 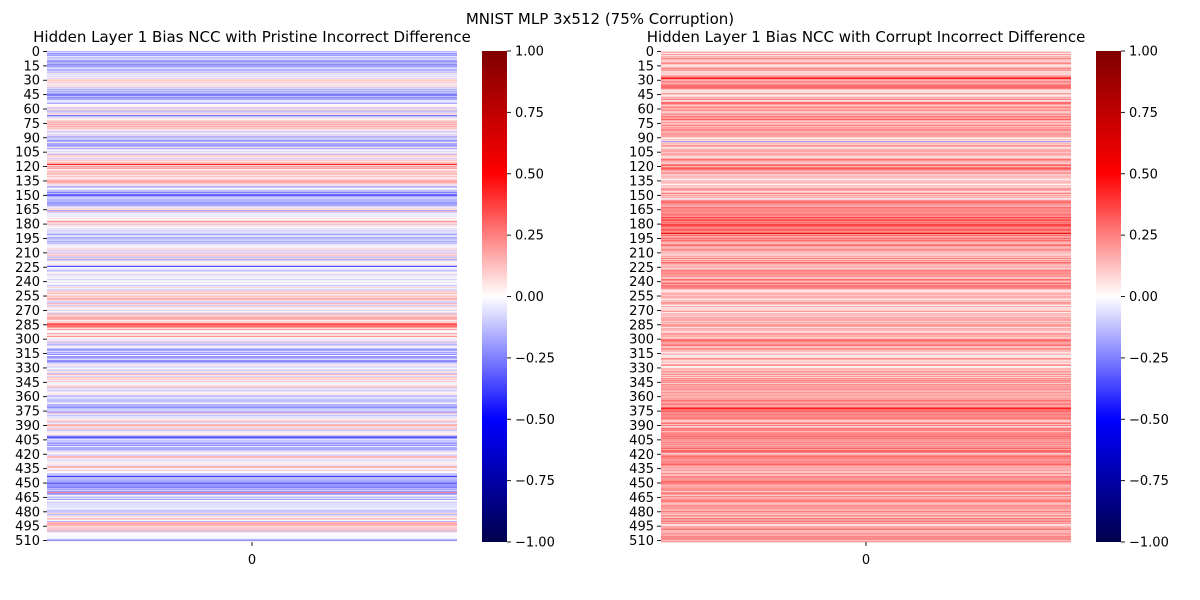 What do you see at coordinates (641, 225) in the screenshot?
I see `y-tick-label: 180` at bounding box center [641, 225].